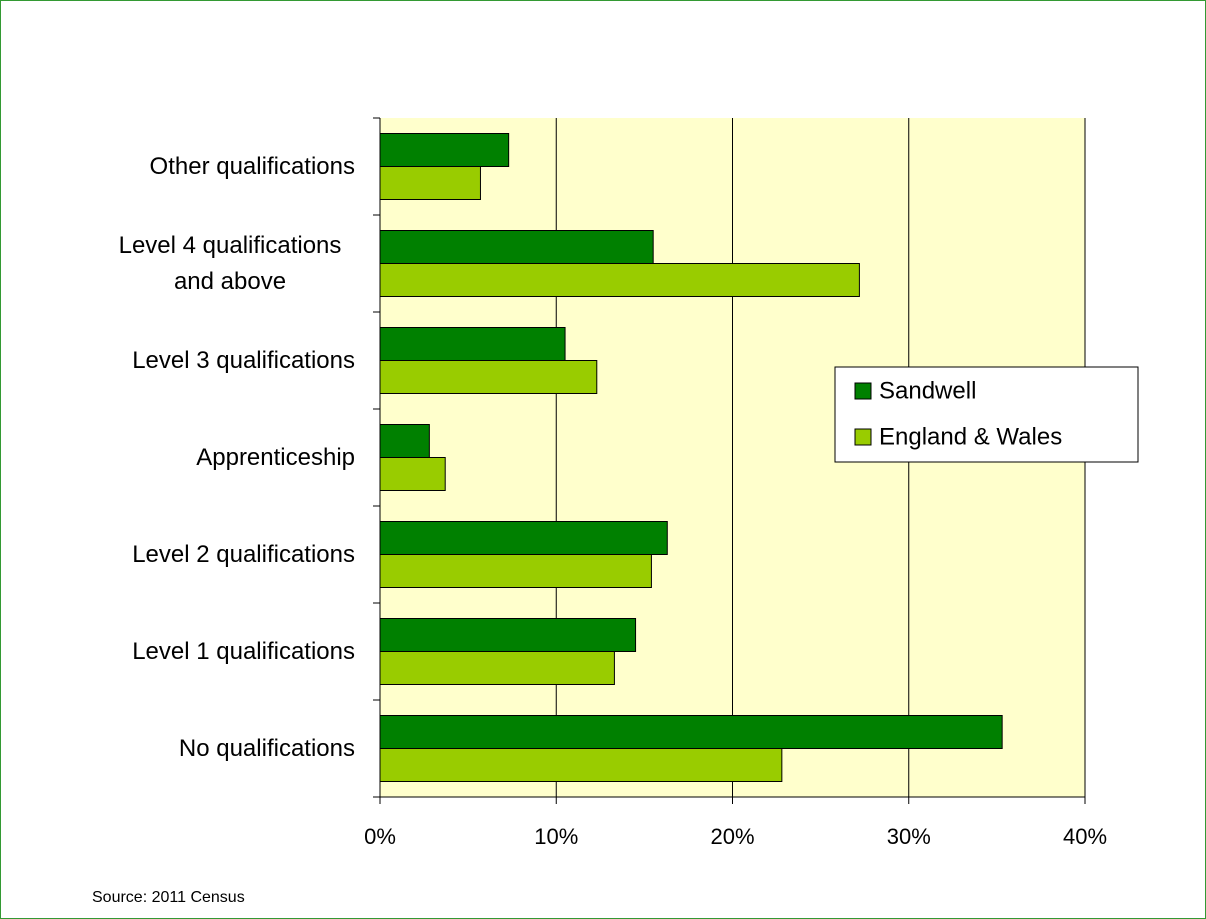  I want to click on category-label: Level 3 qualifications, so click(215, 361).